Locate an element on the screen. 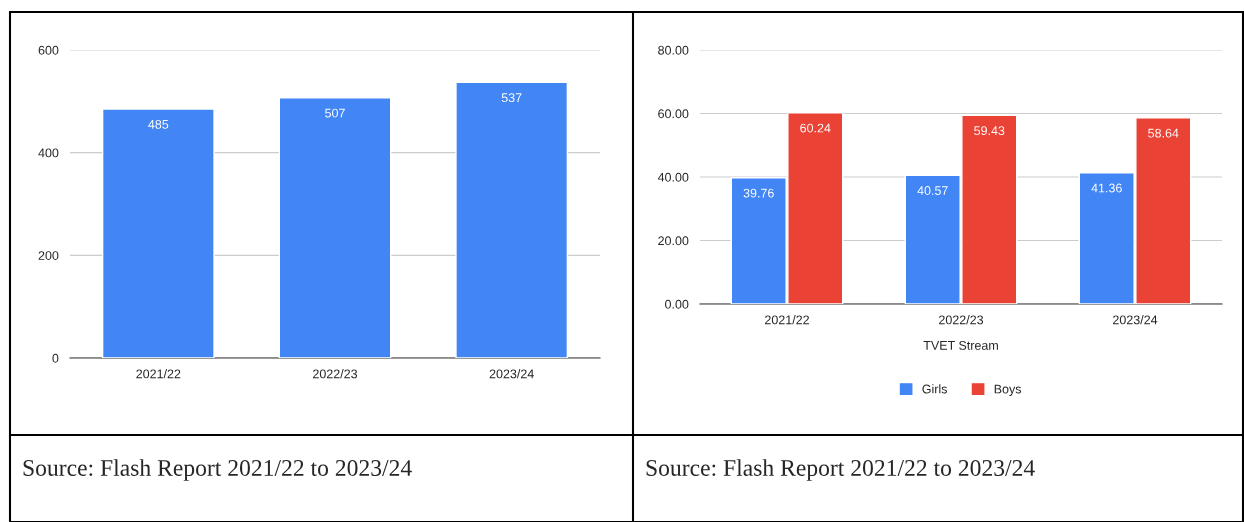 Image resolution: width=1244 pixels, height=522 pixels. data-label: 58.64 is located at coordinates (1163, 133).